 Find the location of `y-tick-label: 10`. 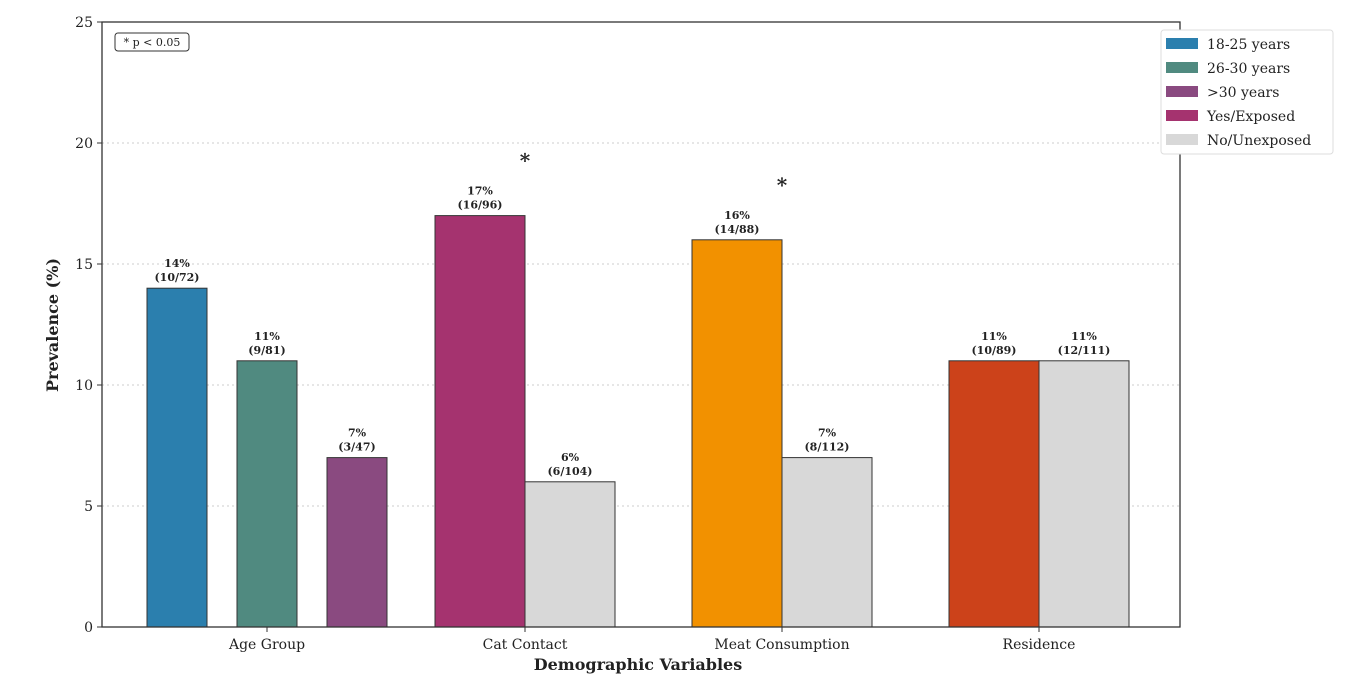

y-tick-label: 10 is located at coordinates (84, 386).